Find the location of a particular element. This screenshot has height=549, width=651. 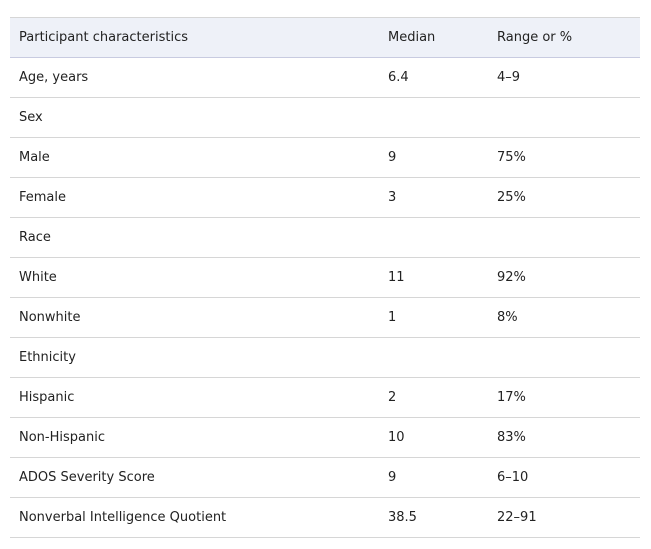

table-cell: 22–91 is located at coordinates (564, 517).